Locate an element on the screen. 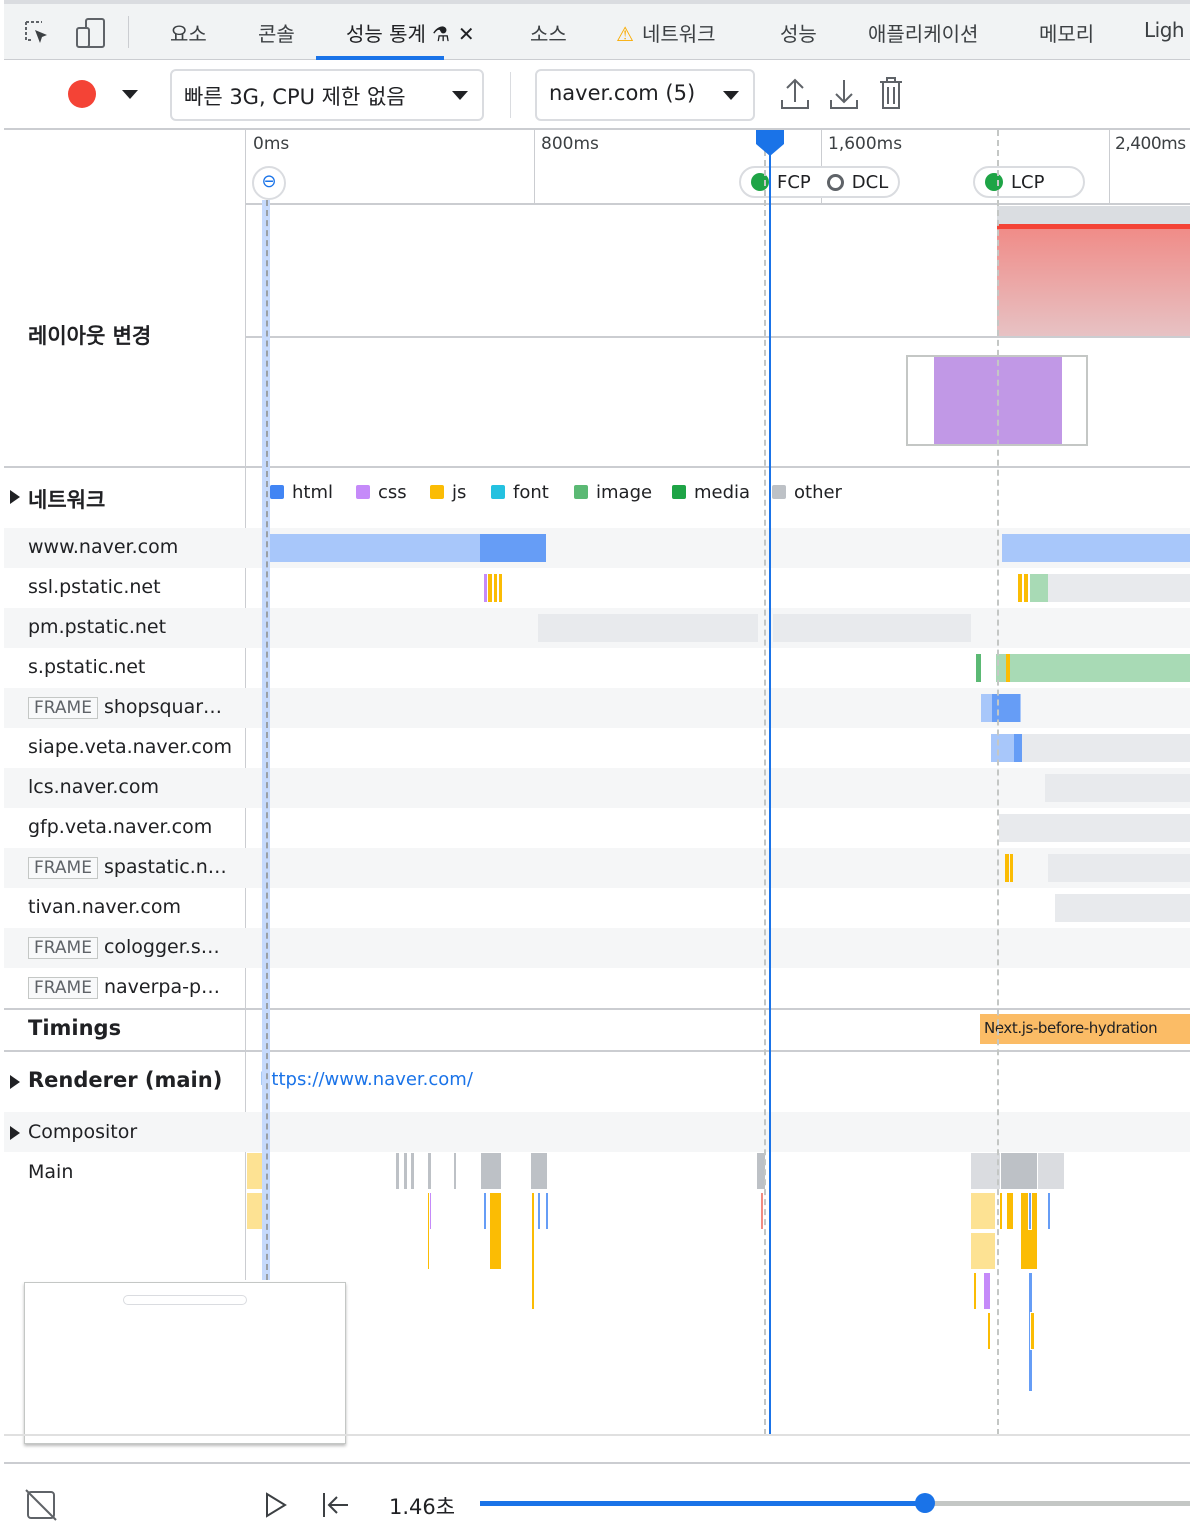 The width and height of the screenshot is (1190, 1540). expand-compositor-icon is located at coordinates (15, 1133).